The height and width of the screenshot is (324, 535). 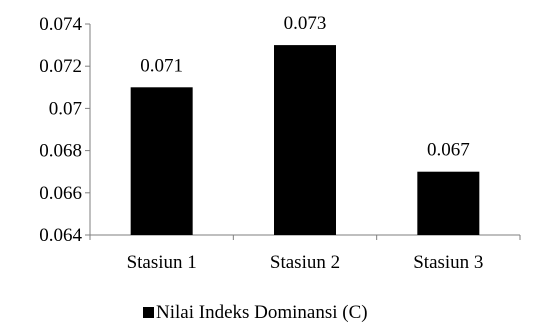 What do you see at coordinates (60, 66) in the screenshot?
I see `y-tick-label: 0.072` at bounding box center [60, 66].